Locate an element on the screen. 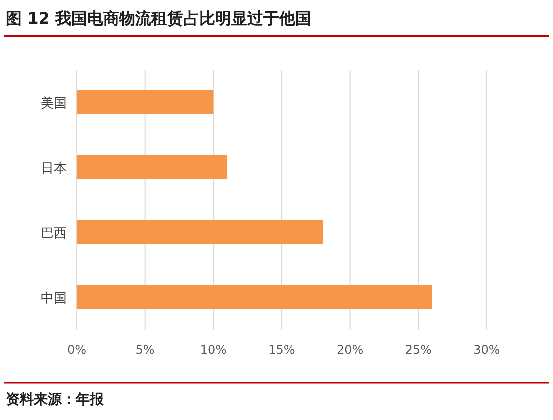  x-tick-label: 10% is located at coordinates (214, 350).